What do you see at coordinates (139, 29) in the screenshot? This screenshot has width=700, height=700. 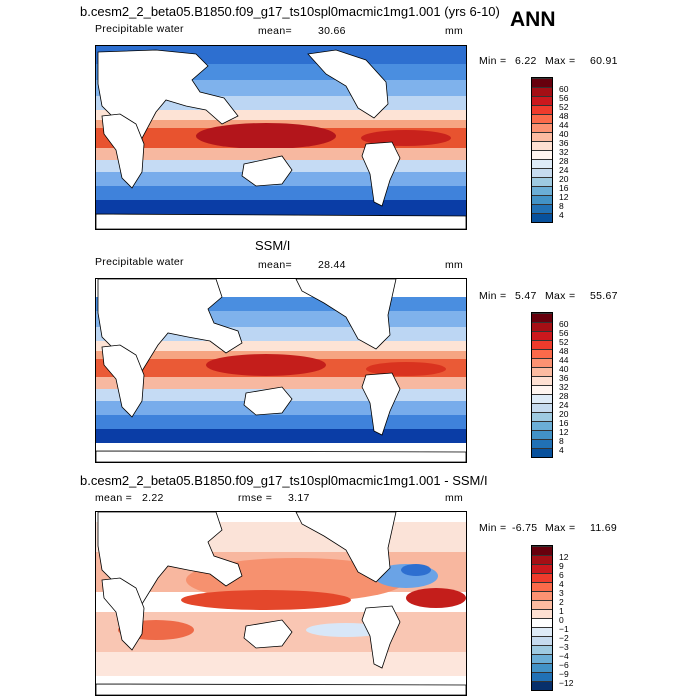 I see `panel1-variable: Precipitable water` at bounding box center [139, 29].